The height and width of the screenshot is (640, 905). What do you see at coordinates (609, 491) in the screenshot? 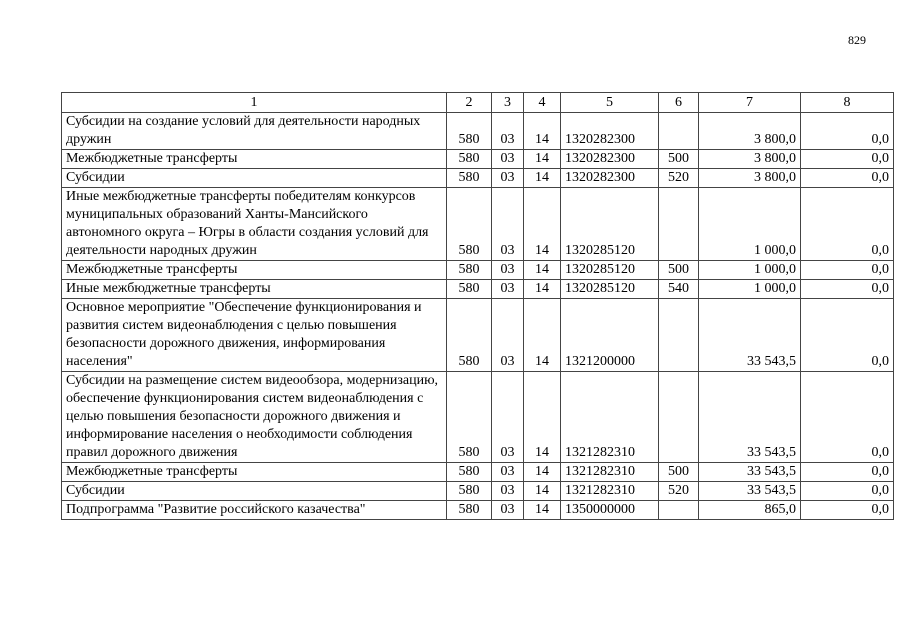
I see `target-article: 1321282310` at bounding box center [609, 491].